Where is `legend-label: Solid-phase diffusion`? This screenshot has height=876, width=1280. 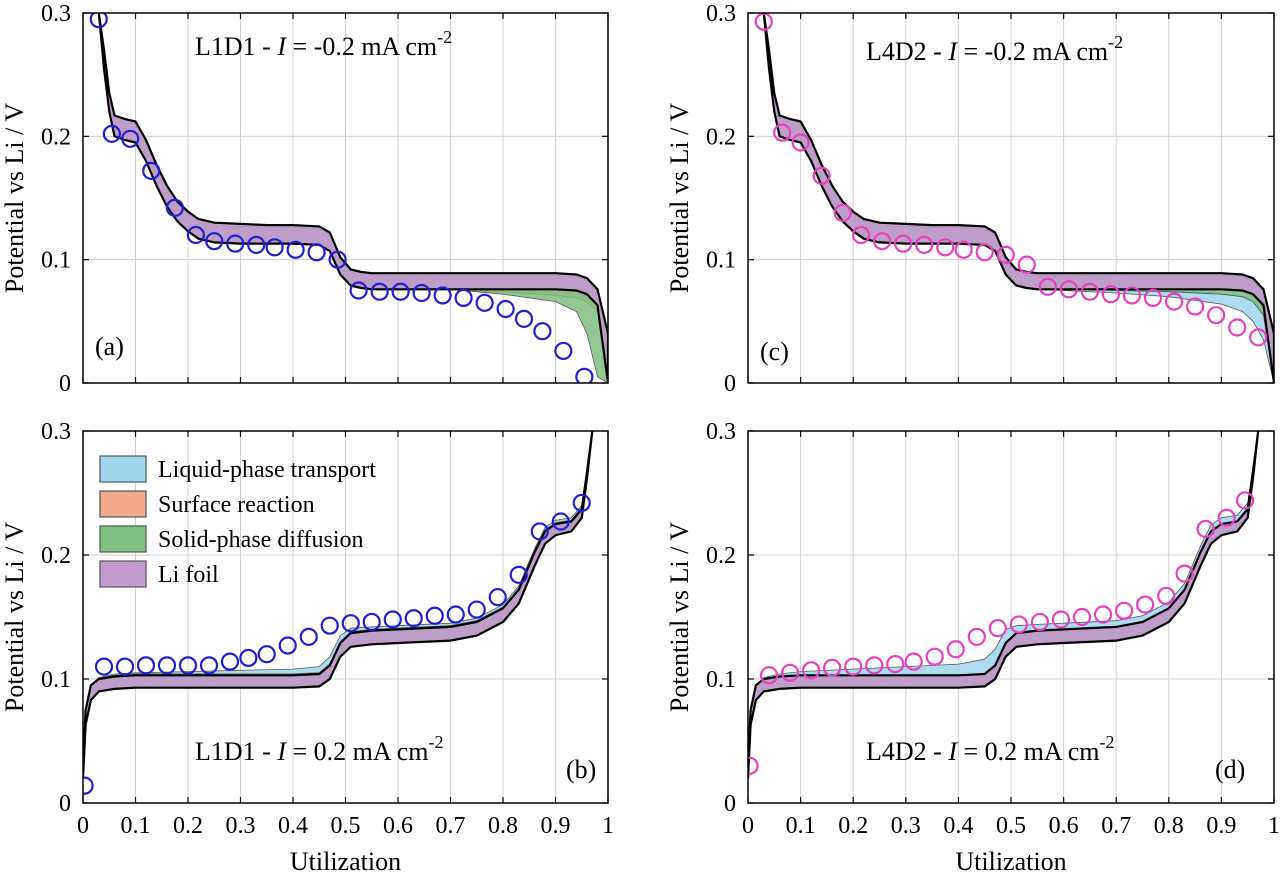 legend-label: Solid-phase diffusion is located at coordinates (261, 540).